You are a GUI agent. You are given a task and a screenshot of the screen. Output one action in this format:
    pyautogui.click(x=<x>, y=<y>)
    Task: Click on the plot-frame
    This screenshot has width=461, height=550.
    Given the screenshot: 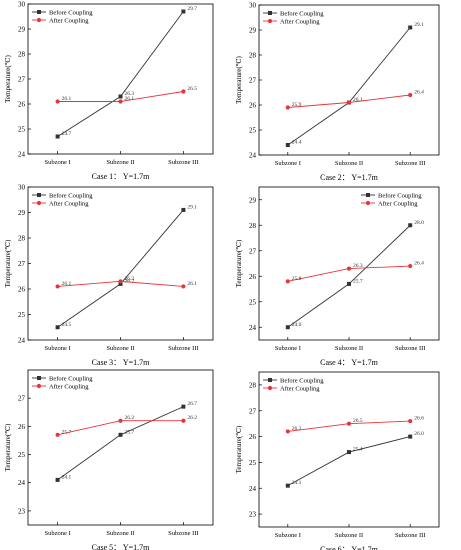 What is the action you would take?
    pyautogui.click(x=349, y=449)
    